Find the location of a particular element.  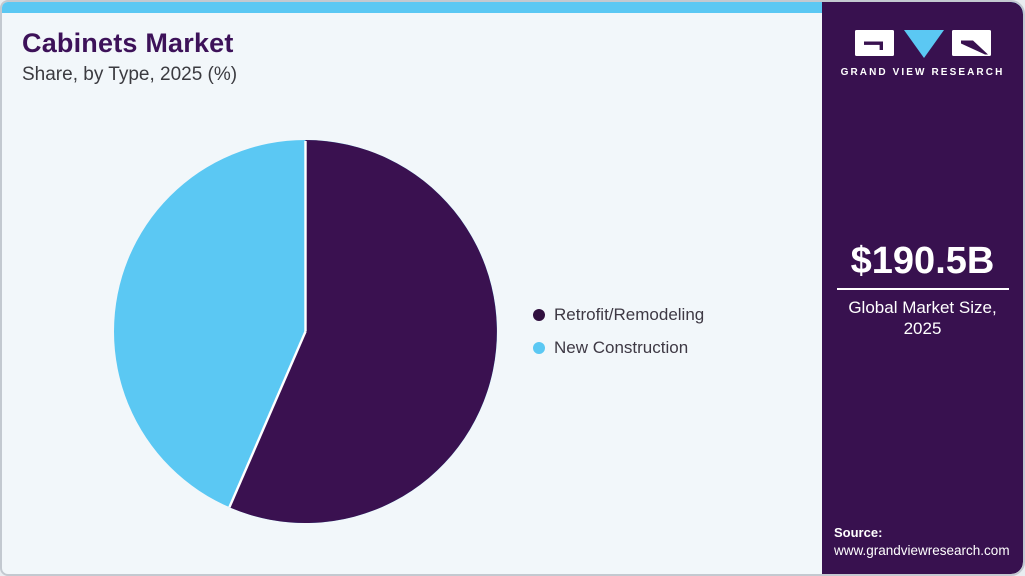

pie-divider-bottom is located at coordinates (267, 419).